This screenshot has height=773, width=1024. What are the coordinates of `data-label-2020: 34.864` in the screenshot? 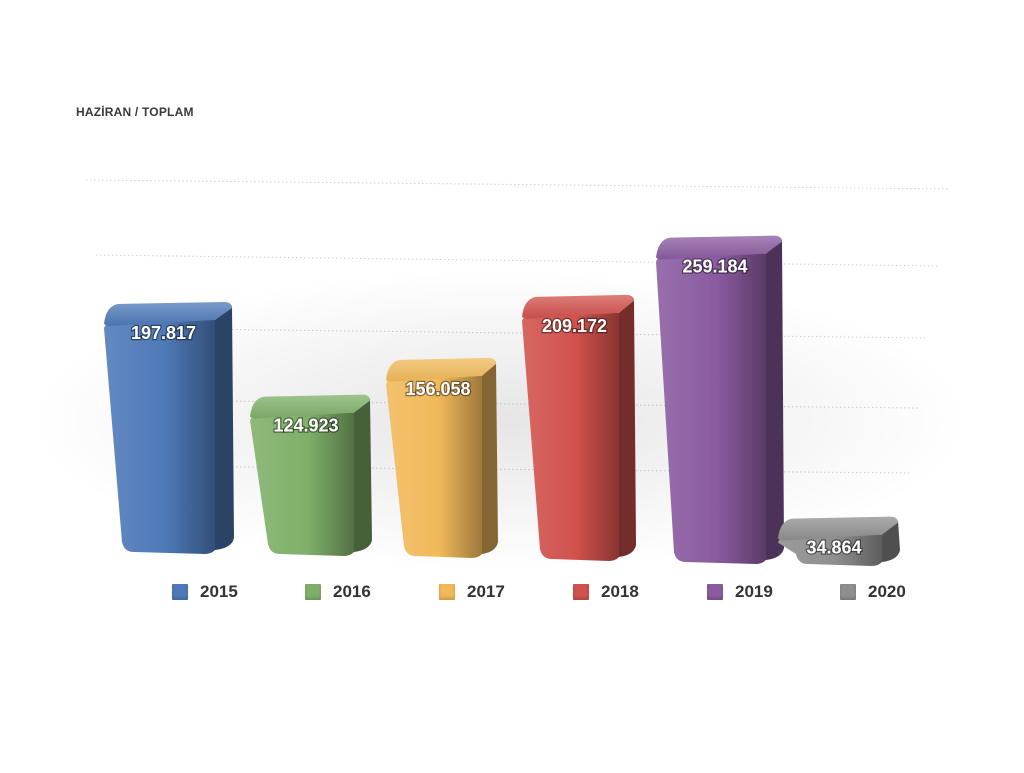 It's located at (833, 548).